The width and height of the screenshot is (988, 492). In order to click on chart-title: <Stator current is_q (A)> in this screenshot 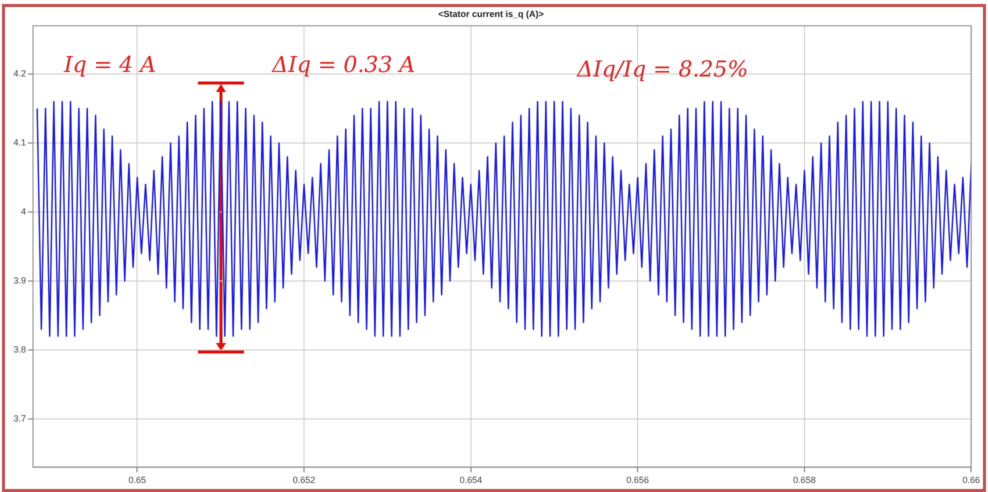, I will do `click(491, 13)`.